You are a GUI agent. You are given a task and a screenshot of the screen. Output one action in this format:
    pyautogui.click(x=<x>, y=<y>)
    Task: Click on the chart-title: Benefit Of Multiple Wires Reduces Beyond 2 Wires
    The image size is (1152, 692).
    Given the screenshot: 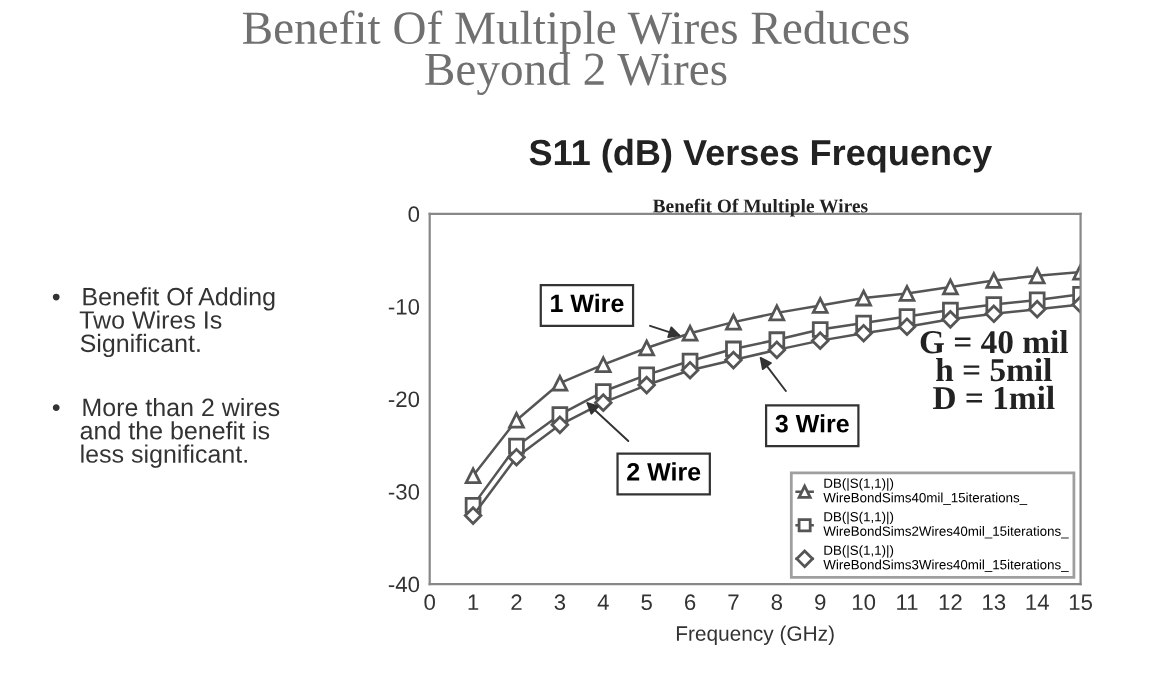 What is the action you would take?
    pyautogui.click(x=575, y=52)
    